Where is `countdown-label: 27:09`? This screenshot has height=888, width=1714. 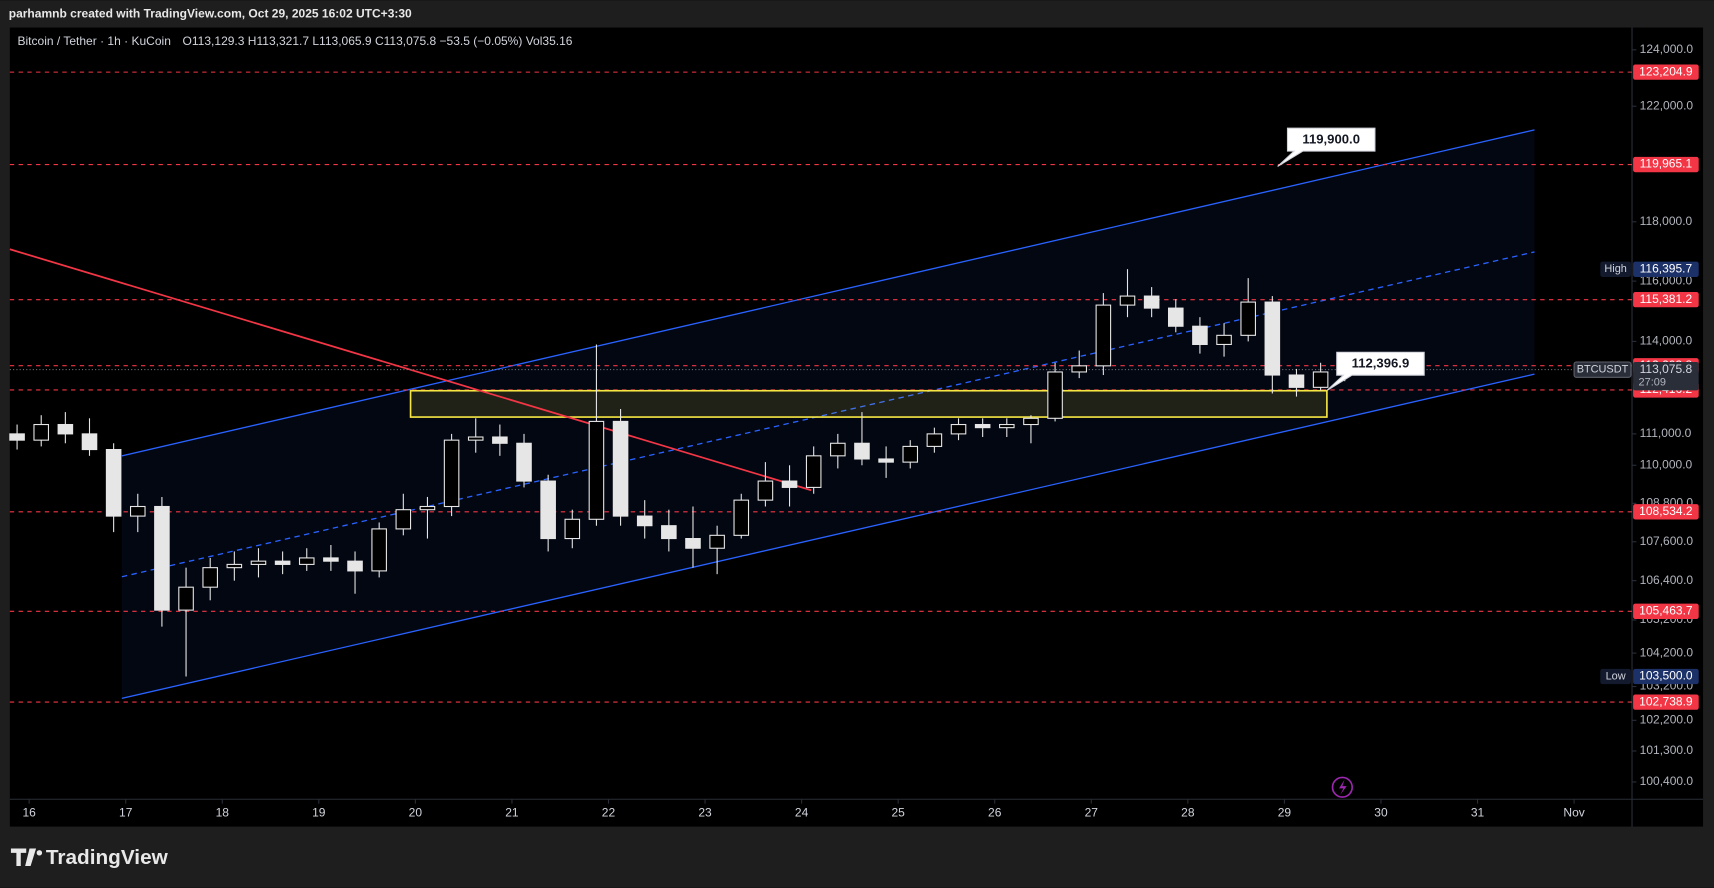
countdown-label: 27:09 is located at coordinates (1652, 383).